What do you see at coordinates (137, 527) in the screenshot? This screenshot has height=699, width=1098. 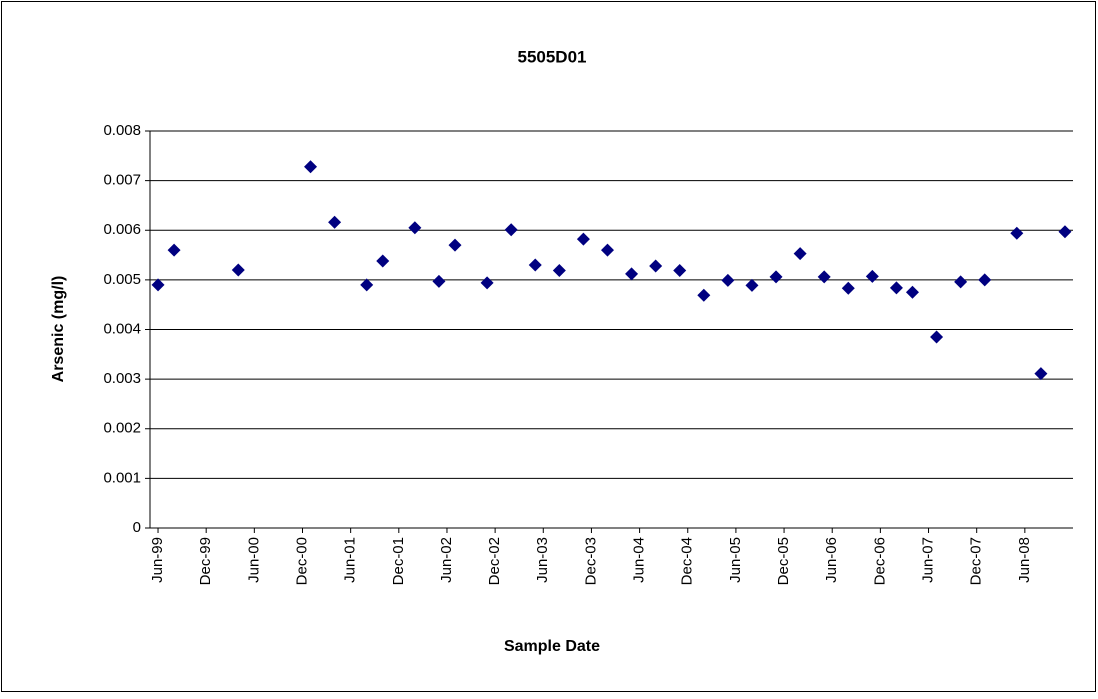 I see `y-tick-label: 0` at bounding box center [137, 527].